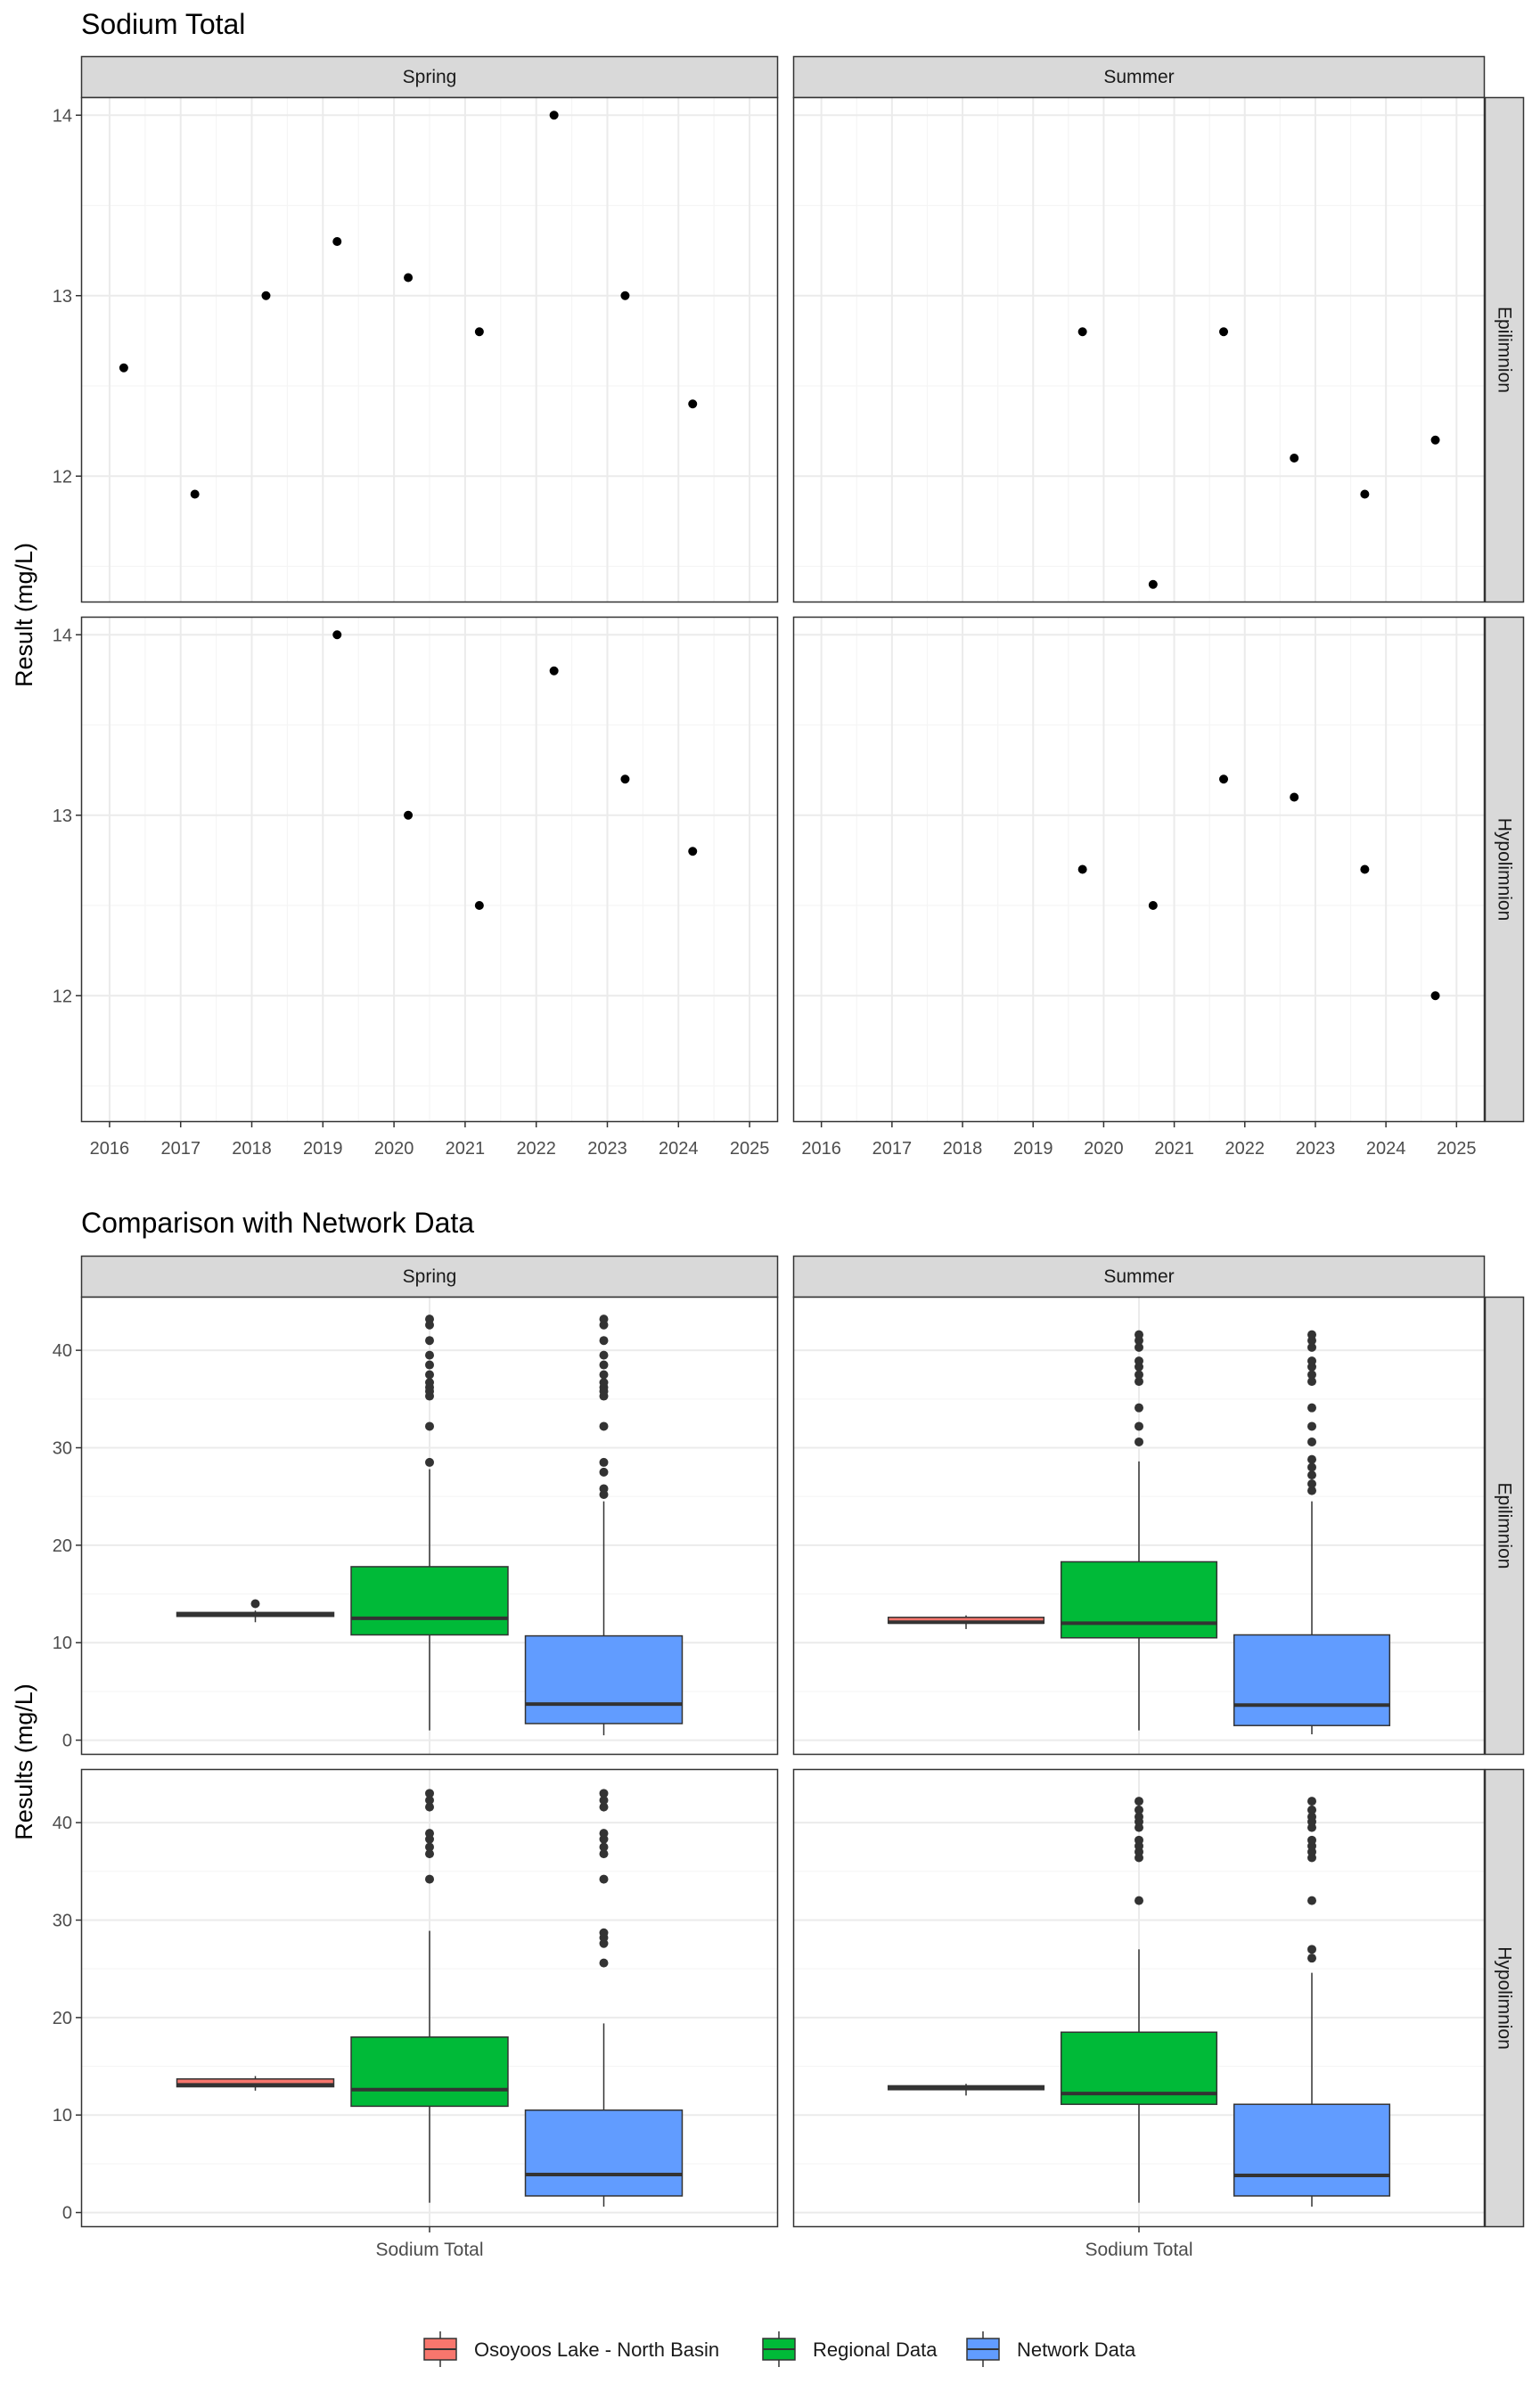 The width and height of the screenshot is (1540, 2400). I want to click on chart2-panel-epilimnion-spring-y-tick-label: 20, so click(62, 1546).